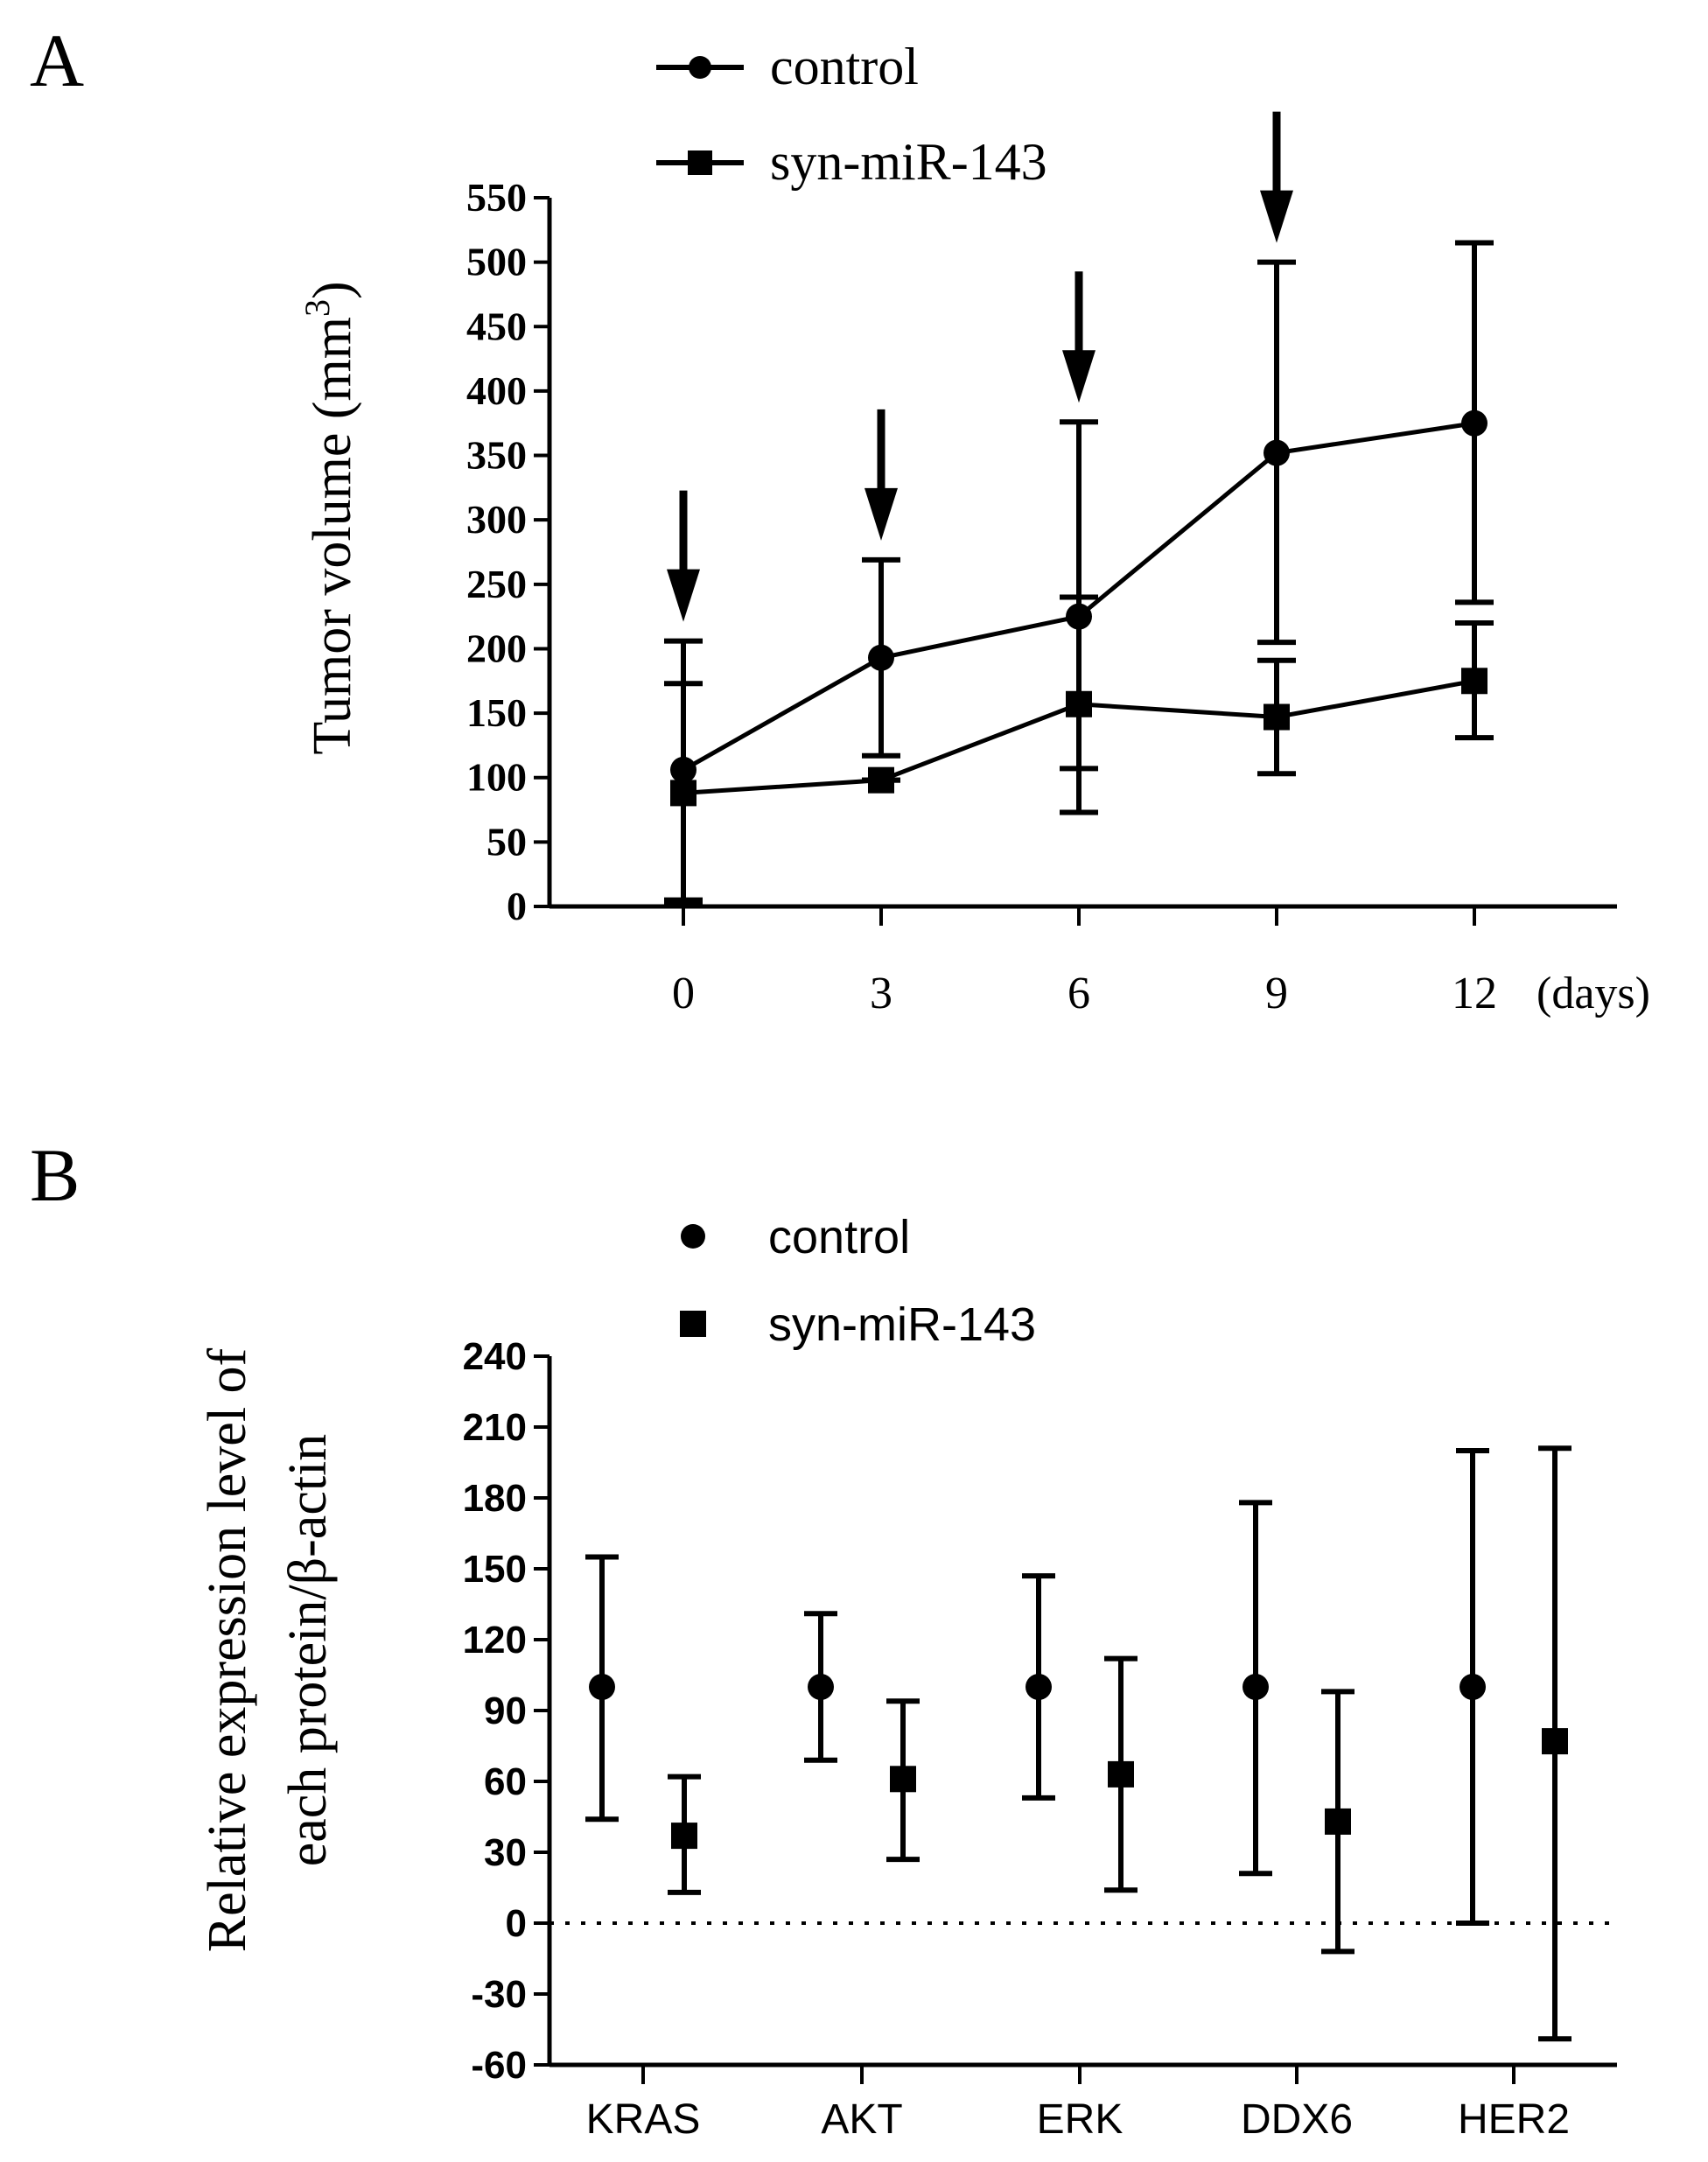 This screenshot has width=1708, height=2162. What do you see at coordinates (643, 2119) in the screenshot?
I see `panel-b-xtick-label: KRAS` at bounding box center [643, 2119].